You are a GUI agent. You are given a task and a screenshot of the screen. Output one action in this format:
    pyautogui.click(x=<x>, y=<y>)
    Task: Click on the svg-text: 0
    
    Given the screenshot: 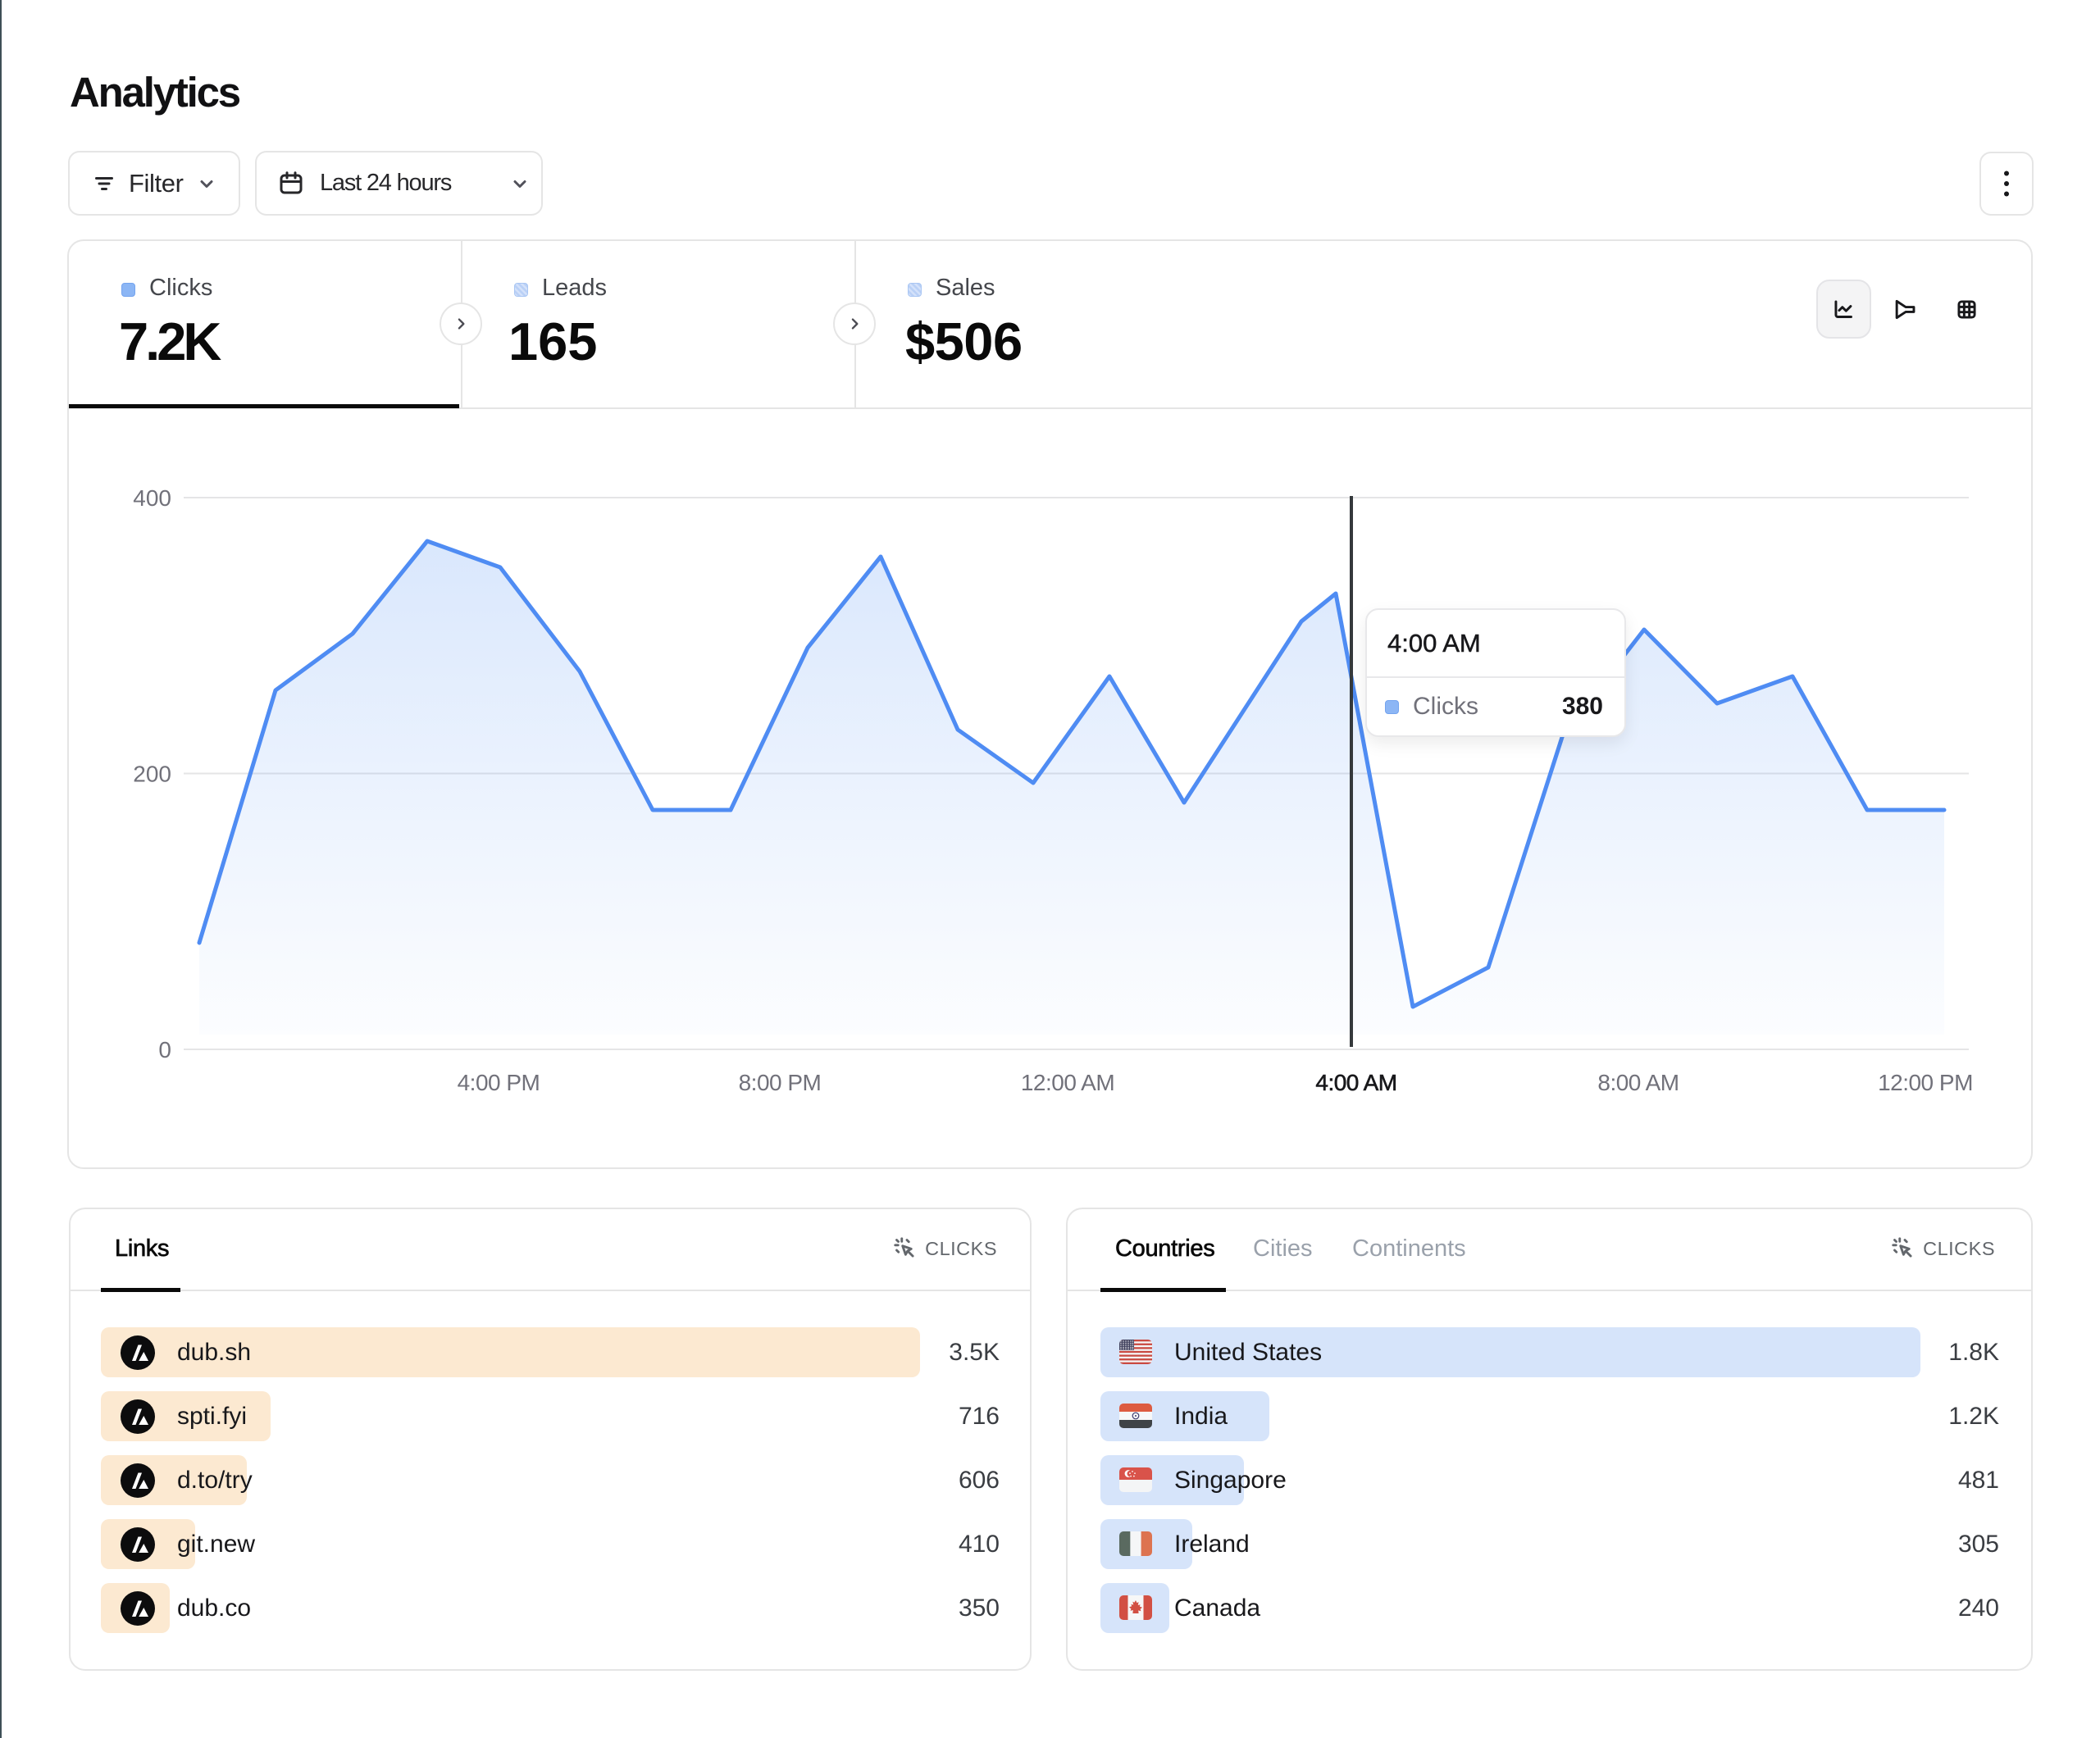 What is the action you would take?
    pyautogui.click(x=164, y=1049)
    